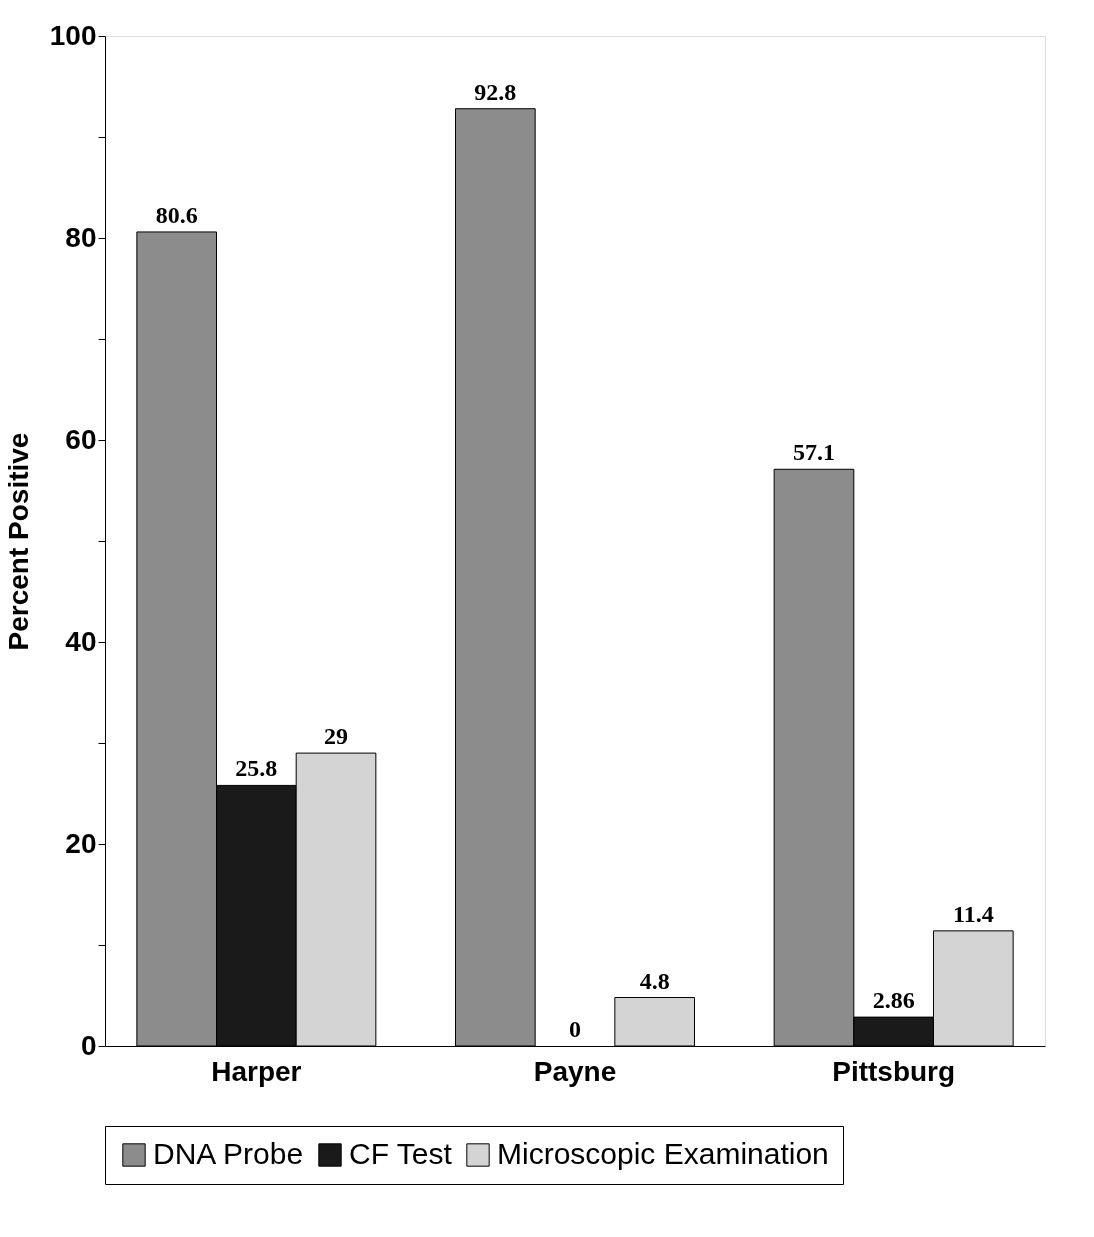 The image size is (1094, 1237). I want to click on y-tick-label: 0, so click(88, 1045).